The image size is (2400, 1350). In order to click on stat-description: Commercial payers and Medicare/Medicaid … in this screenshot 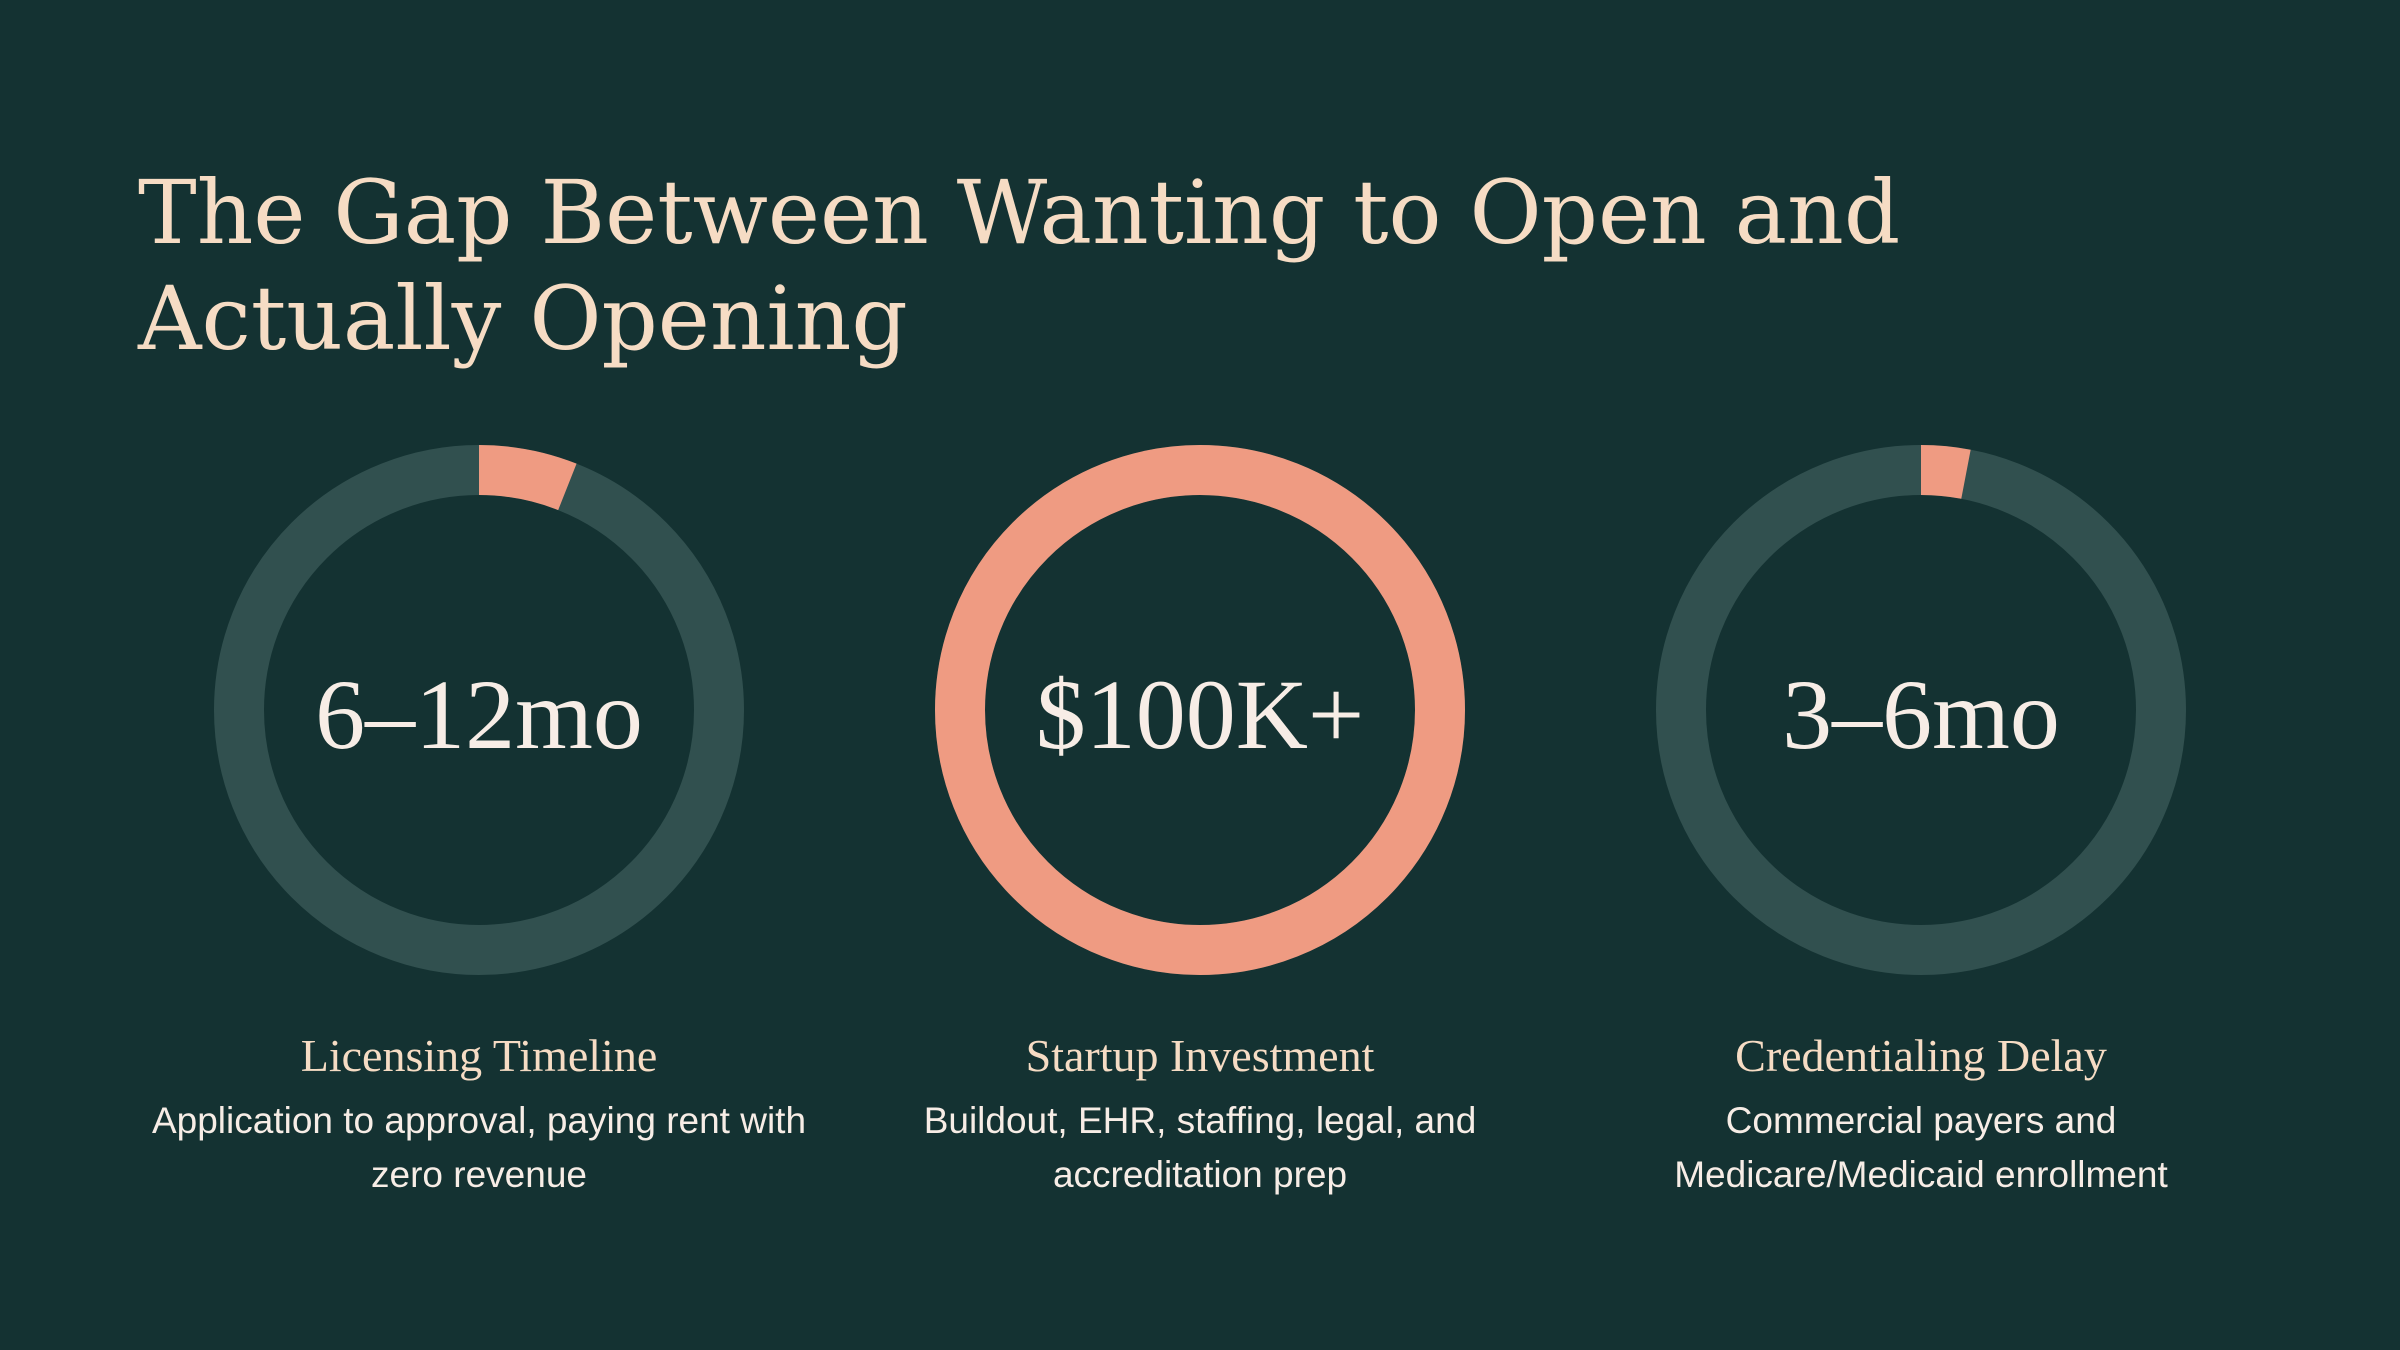, I will do `click(1921, 1147)`.